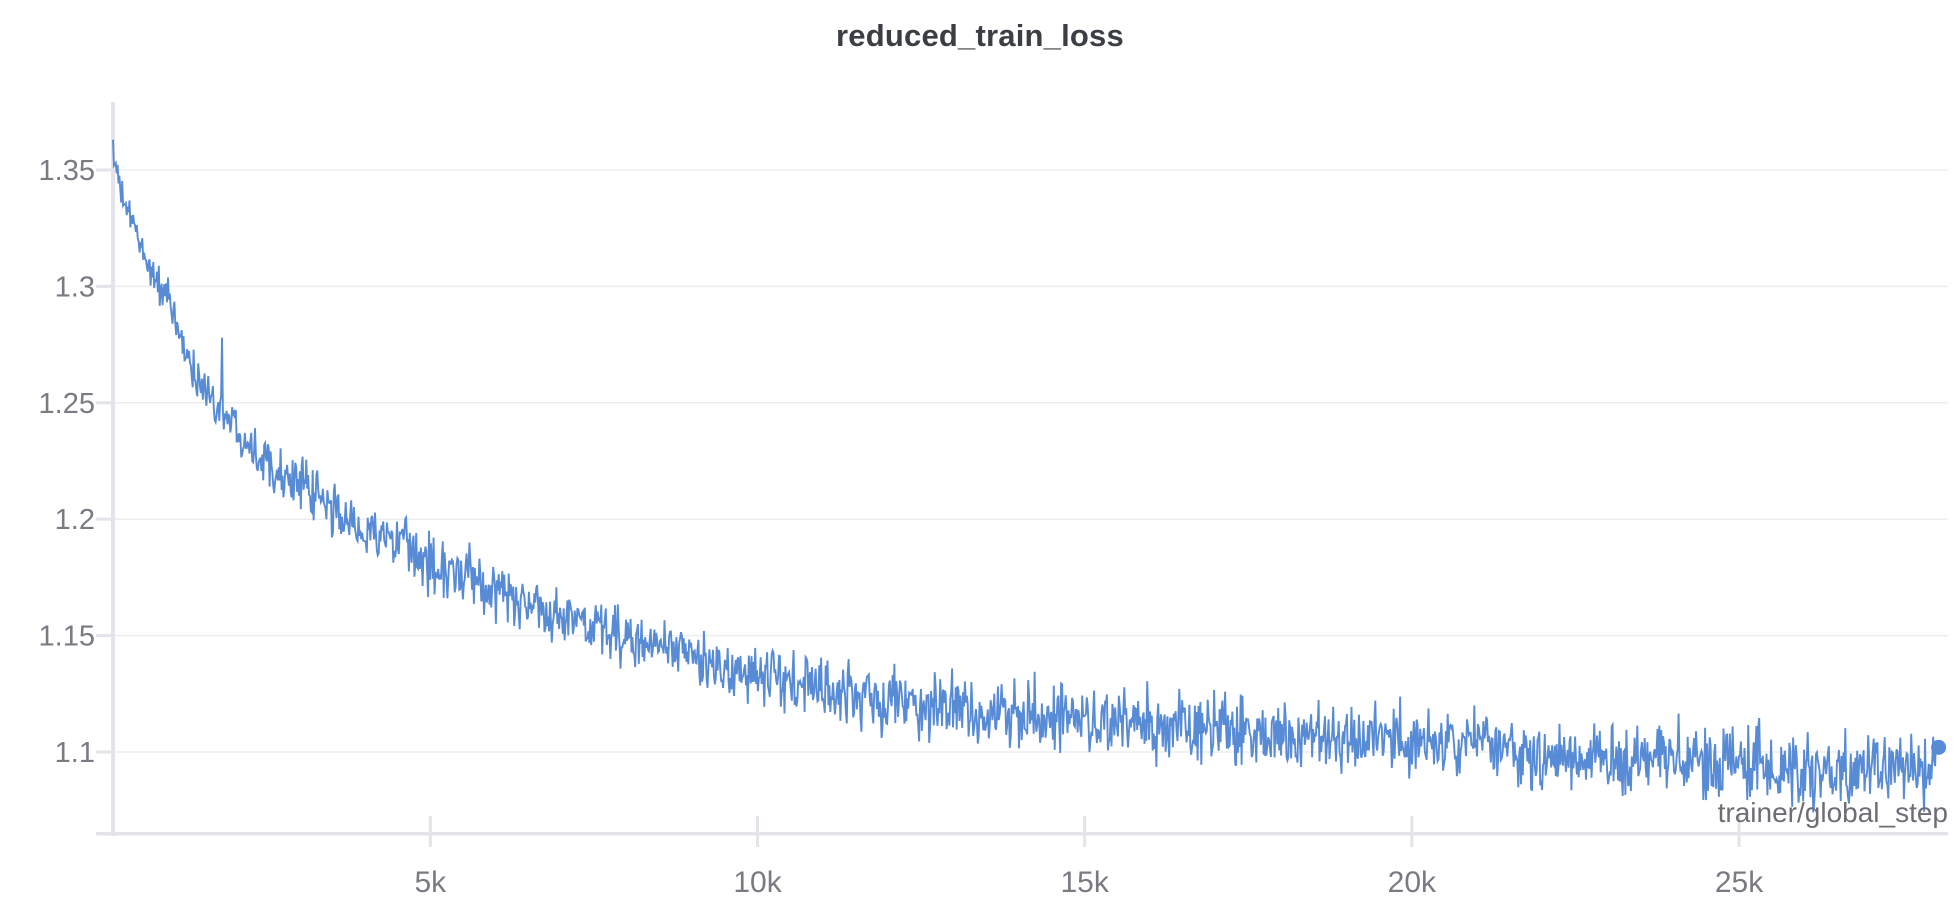 The image size is (1960, 916). Describe the element at coordinates (67, 637) in the screenshot. I see `y-tick-label: 1.15` at that location.